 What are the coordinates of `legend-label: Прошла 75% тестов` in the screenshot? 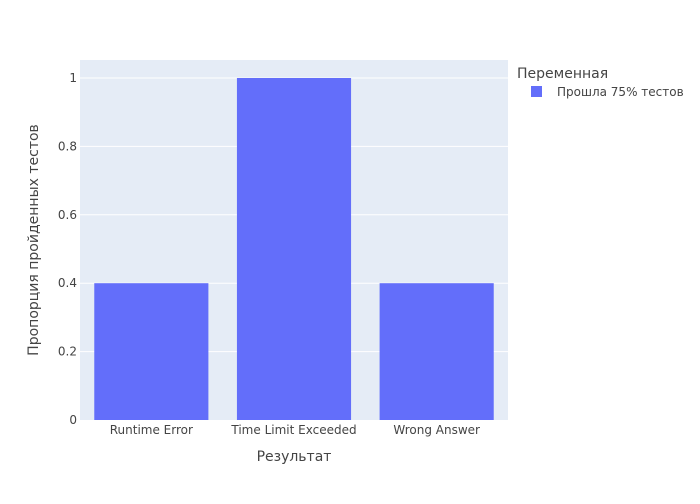 It's located at (620, 92).